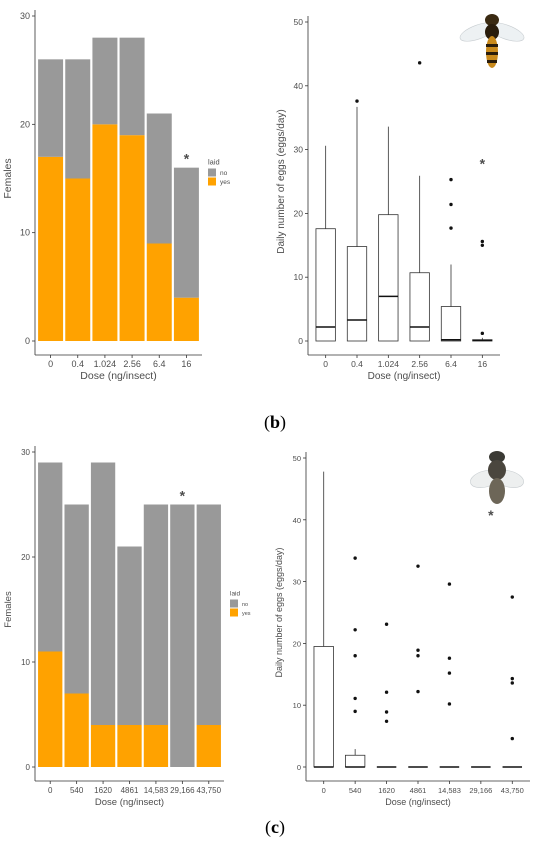 The height and width of the screenshot is (843, 550). Describe the element at coordinates (245, 605) in the screenshot. I see `legend-label-no: no` at that location.